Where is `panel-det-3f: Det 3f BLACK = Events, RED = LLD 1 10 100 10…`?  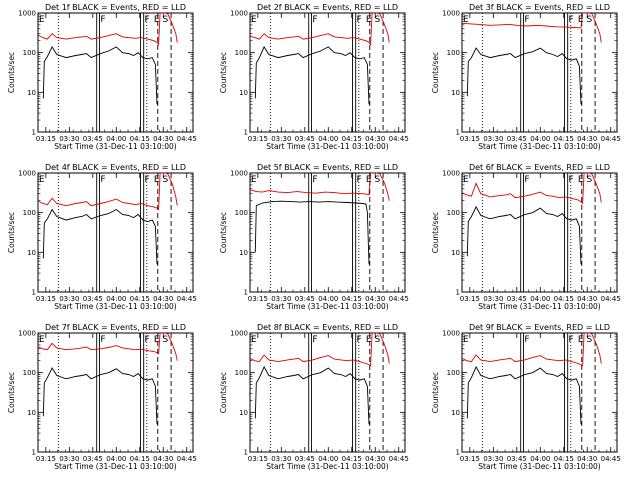 panel-det-3f: Det 3f BLACK = Events, RED = LLD 1 10 100 10… is located at coordinates (526, 77).